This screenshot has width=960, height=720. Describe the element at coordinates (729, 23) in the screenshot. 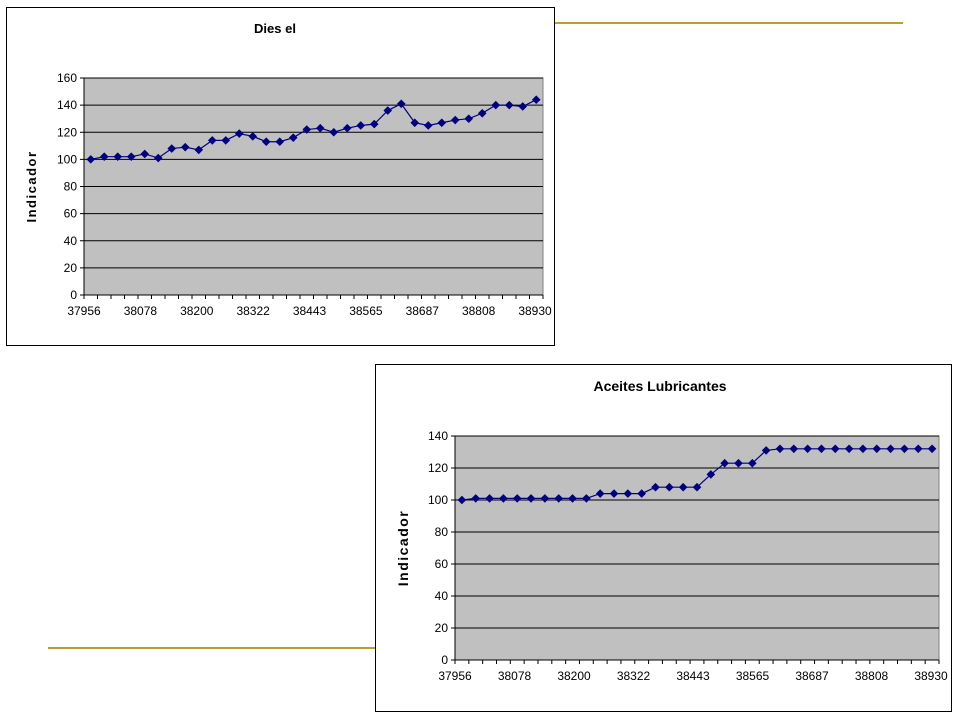

I see `decorative-line-top` at that location.